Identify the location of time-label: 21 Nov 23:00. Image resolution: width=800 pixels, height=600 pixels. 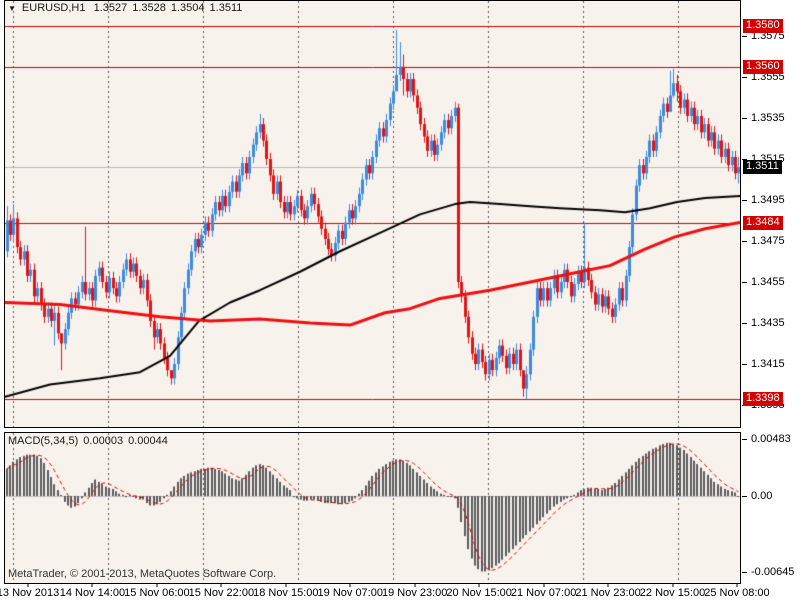
(608, 593).